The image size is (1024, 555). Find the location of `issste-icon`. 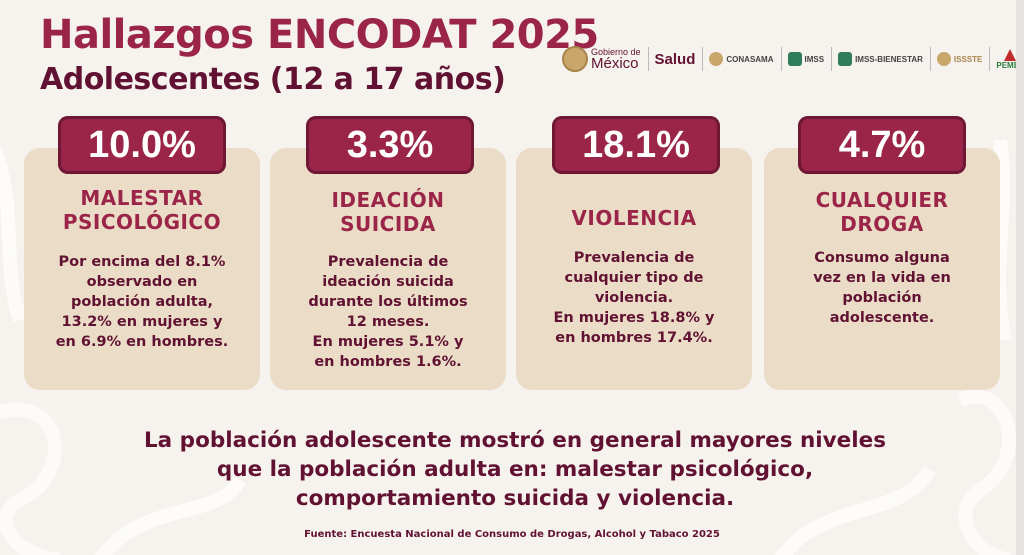

issste-icon is located at coordinates (943, 59).